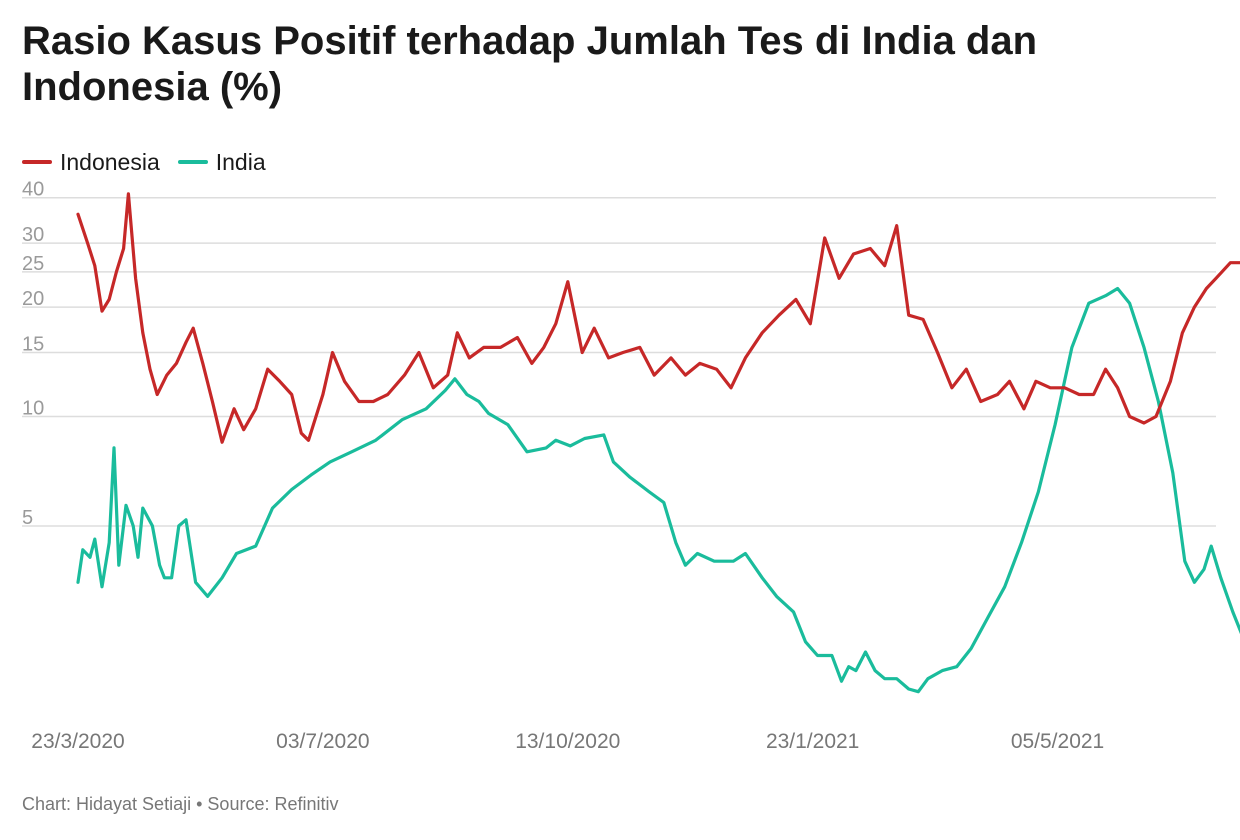 The image size is (1240, 840). What do you see at coordinates (37, 162) in the screenshot?
I see `legend-swatch-indonesia` at bounding box center [37, 162].